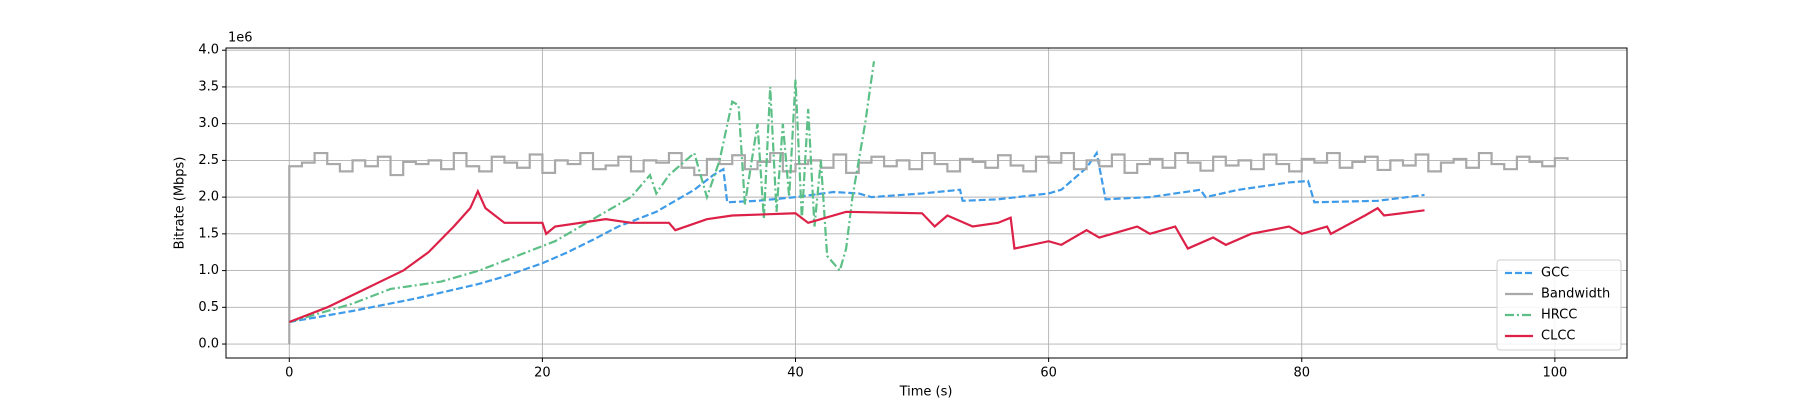  Describe the element at coordinates (208, 50) in the screenshot. I see `y-tick-label: 4.0` at that location.